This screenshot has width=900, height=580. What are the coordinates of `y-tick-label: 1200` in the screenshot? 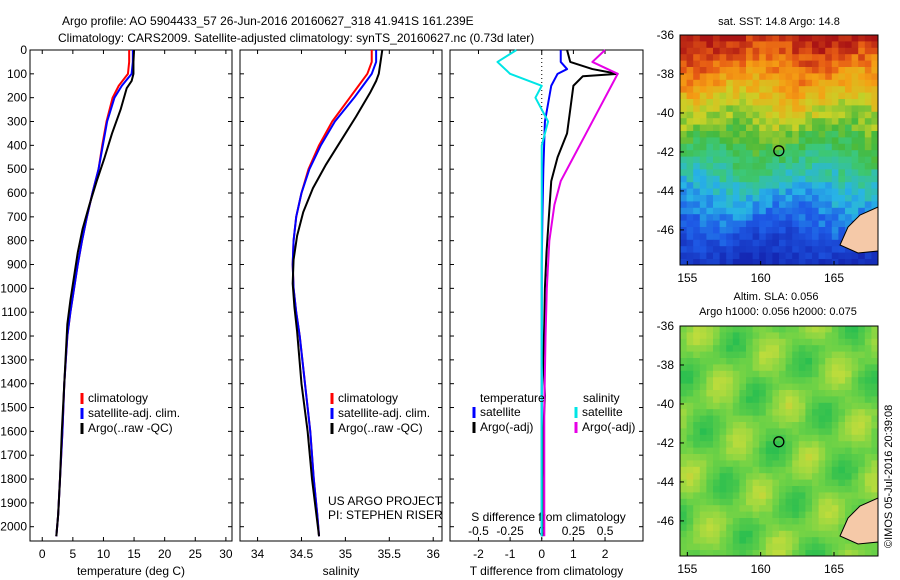 It's located at (13, 336).